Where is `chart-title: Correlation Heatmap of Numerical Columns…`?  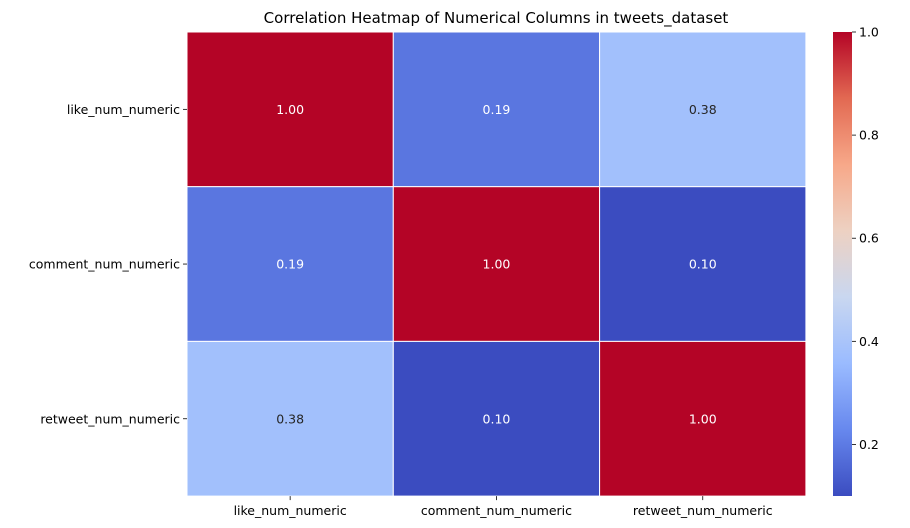
chart-title: Correlation Heatmap of Numerical Columns… is located at coordinates (496, 18).